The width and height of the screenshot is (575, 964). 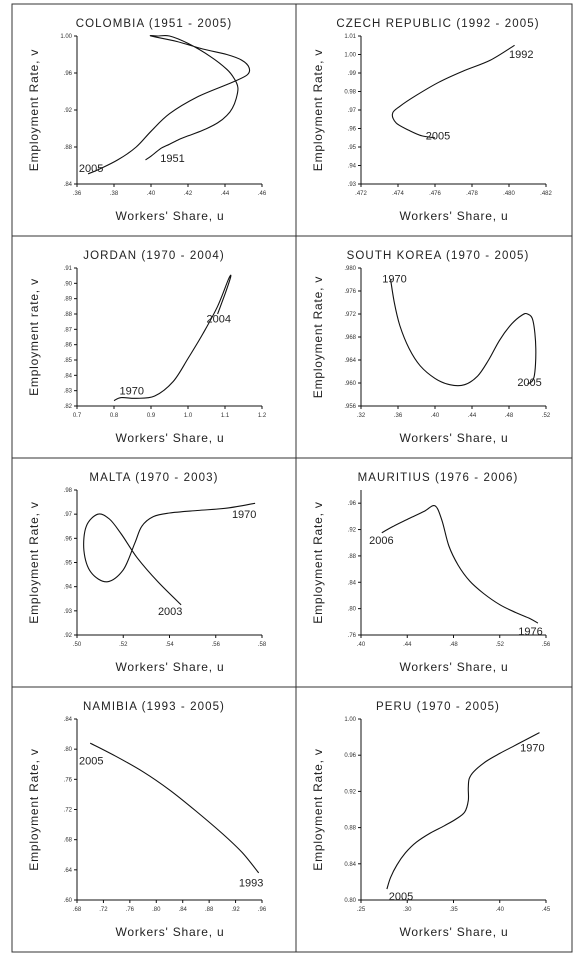 I want to click on y-tick-label: 0.88, so click(x=350, y=829).